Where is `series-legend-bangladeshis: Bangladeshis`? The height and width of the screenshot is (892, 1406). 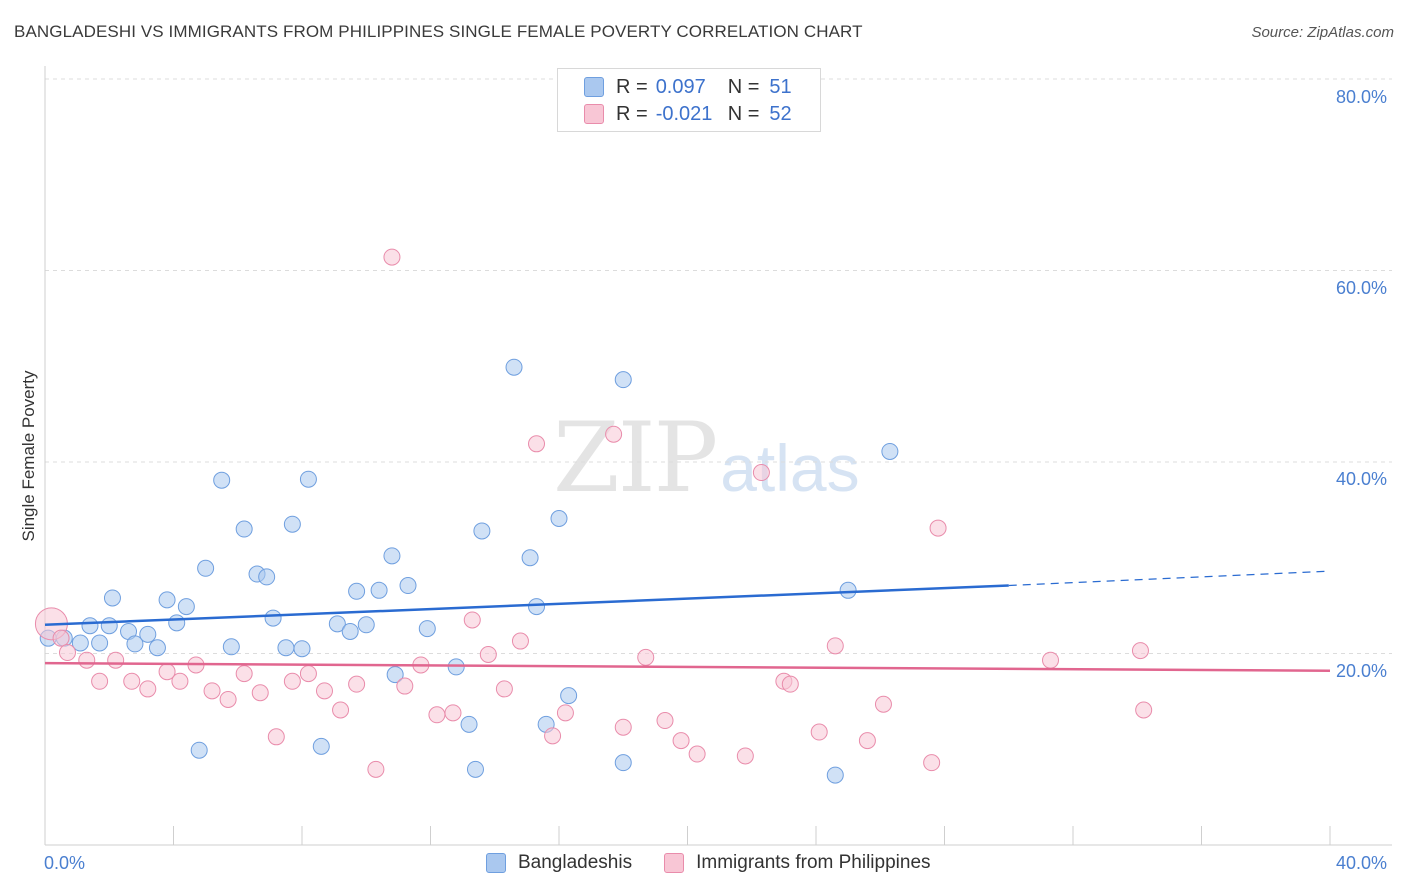 series-legend-bangladeshis: Bangladeshis is located at coordinates (559, 863).